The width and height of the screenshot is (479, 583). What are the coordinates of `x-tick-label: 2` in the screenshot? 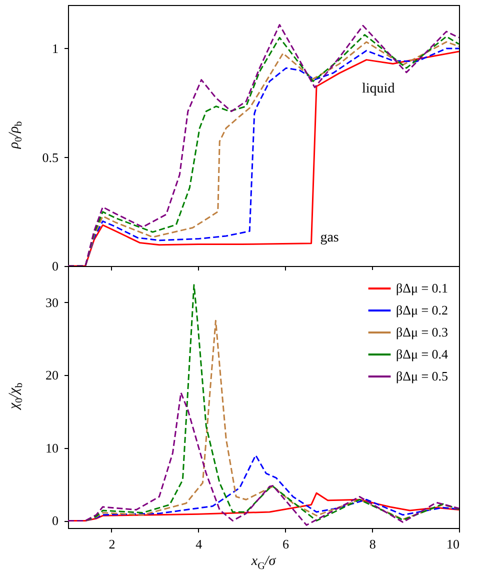 It's located at (112, 544).